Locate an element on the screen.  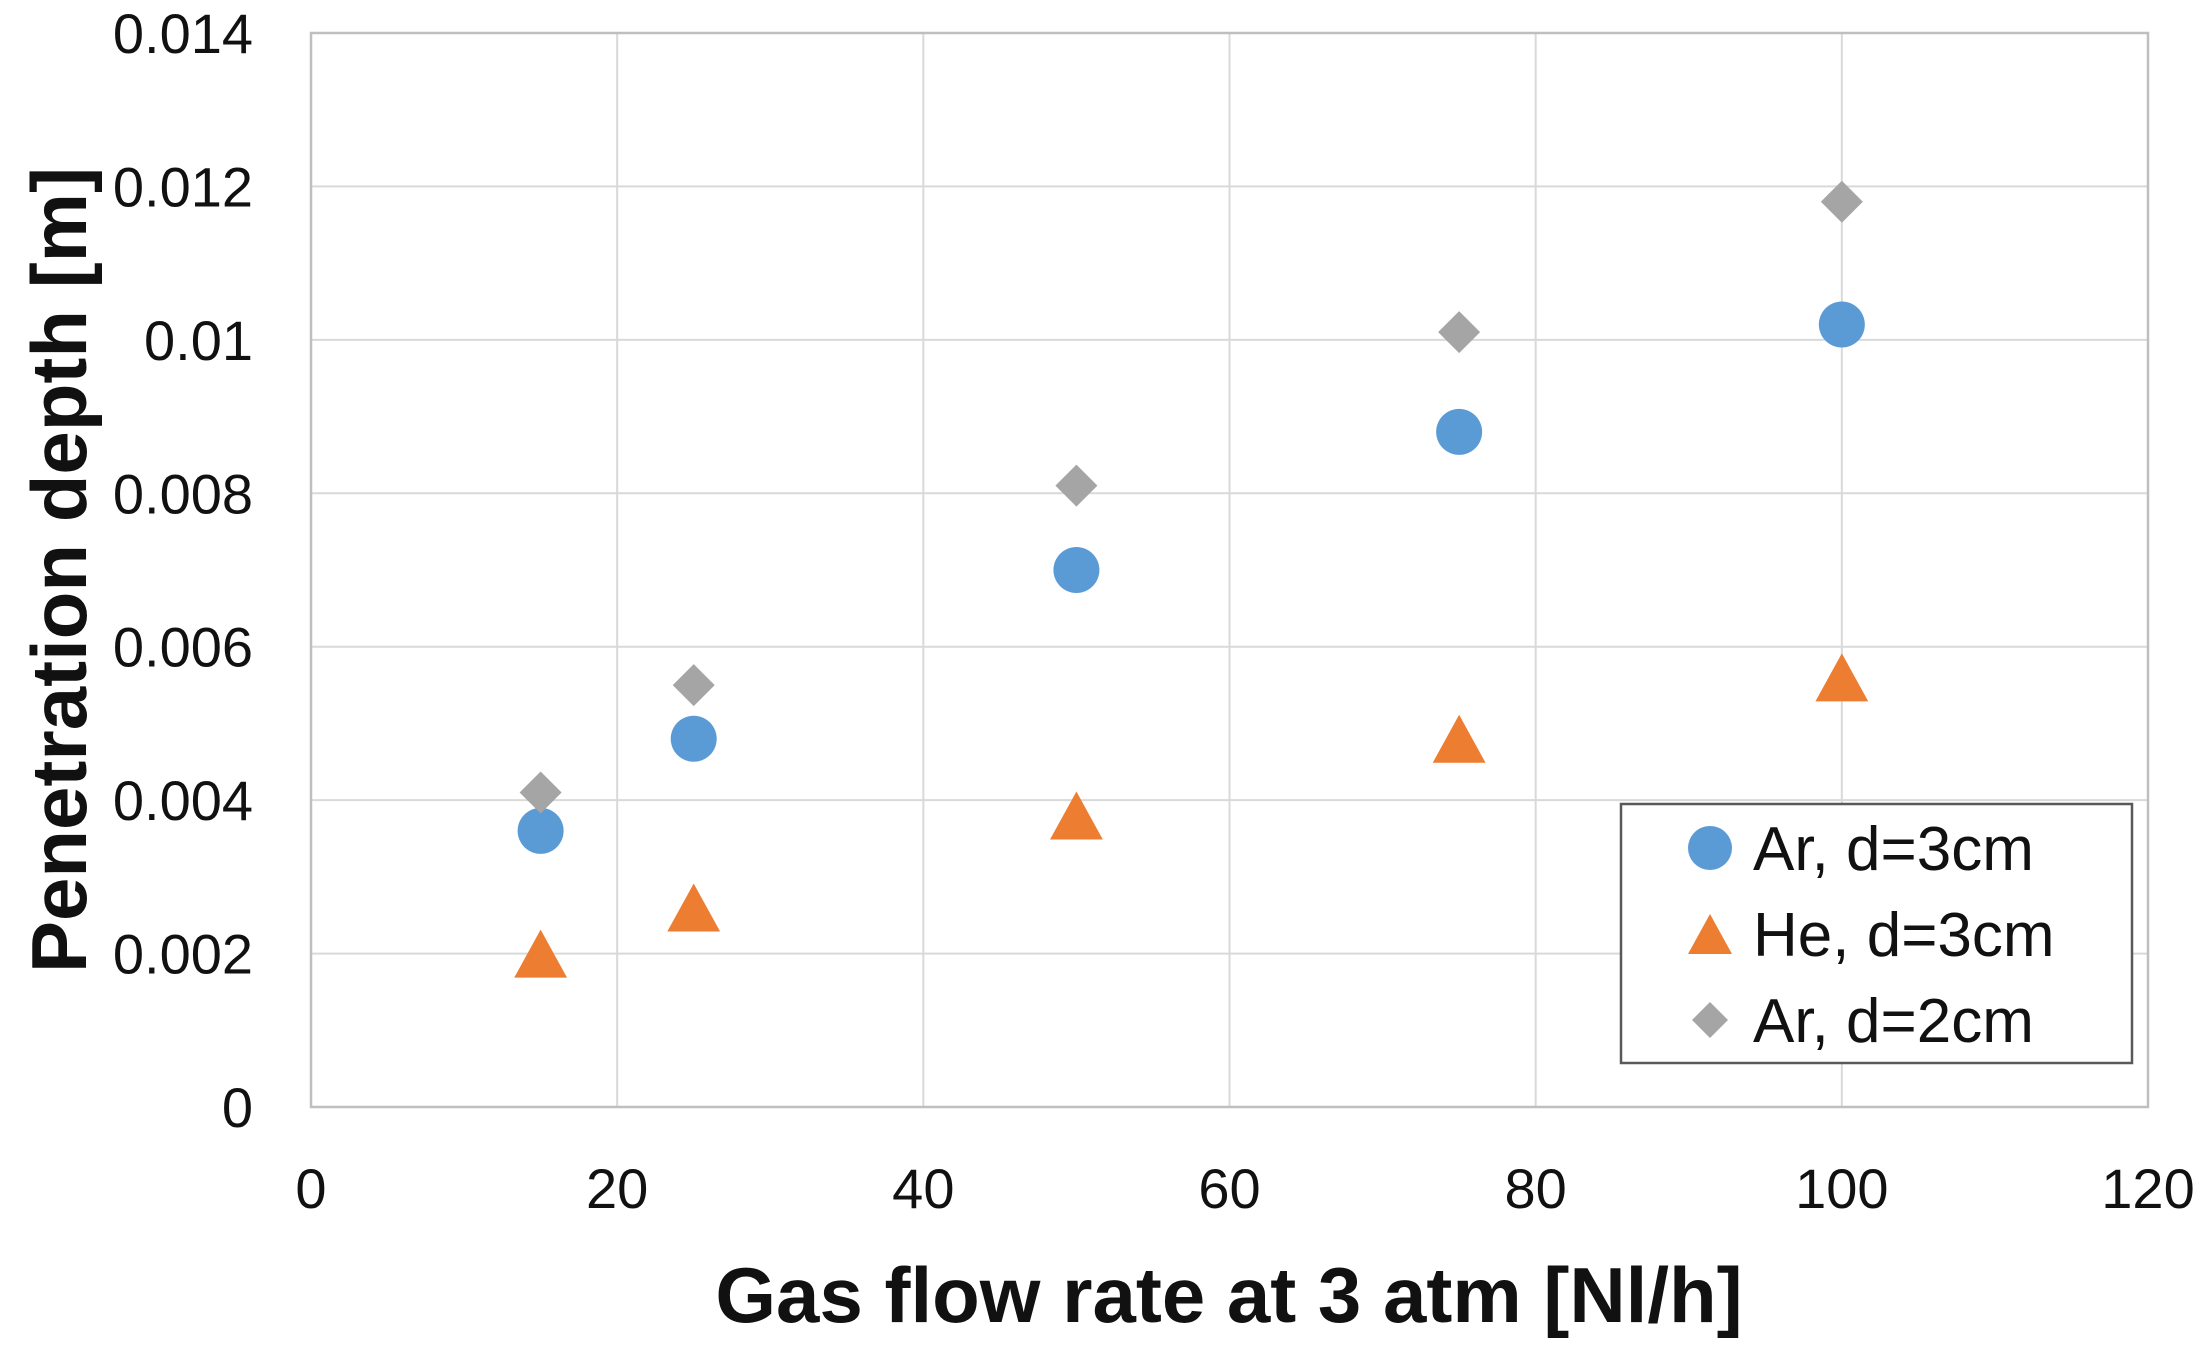
x-tick-label: 100 is located at coordinates (1841, 1188).